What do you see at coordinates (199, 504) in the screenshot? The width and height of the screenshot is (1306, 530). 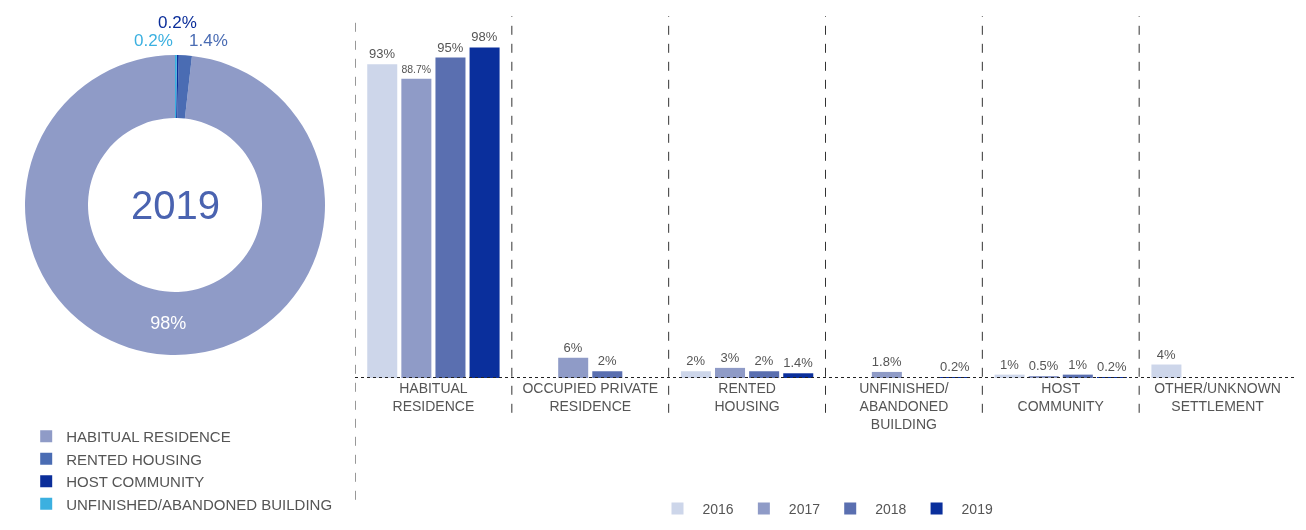 I see `legend-label: UNFINISHED/ABANDONED BUILDING` at bounding box center [199, 504].